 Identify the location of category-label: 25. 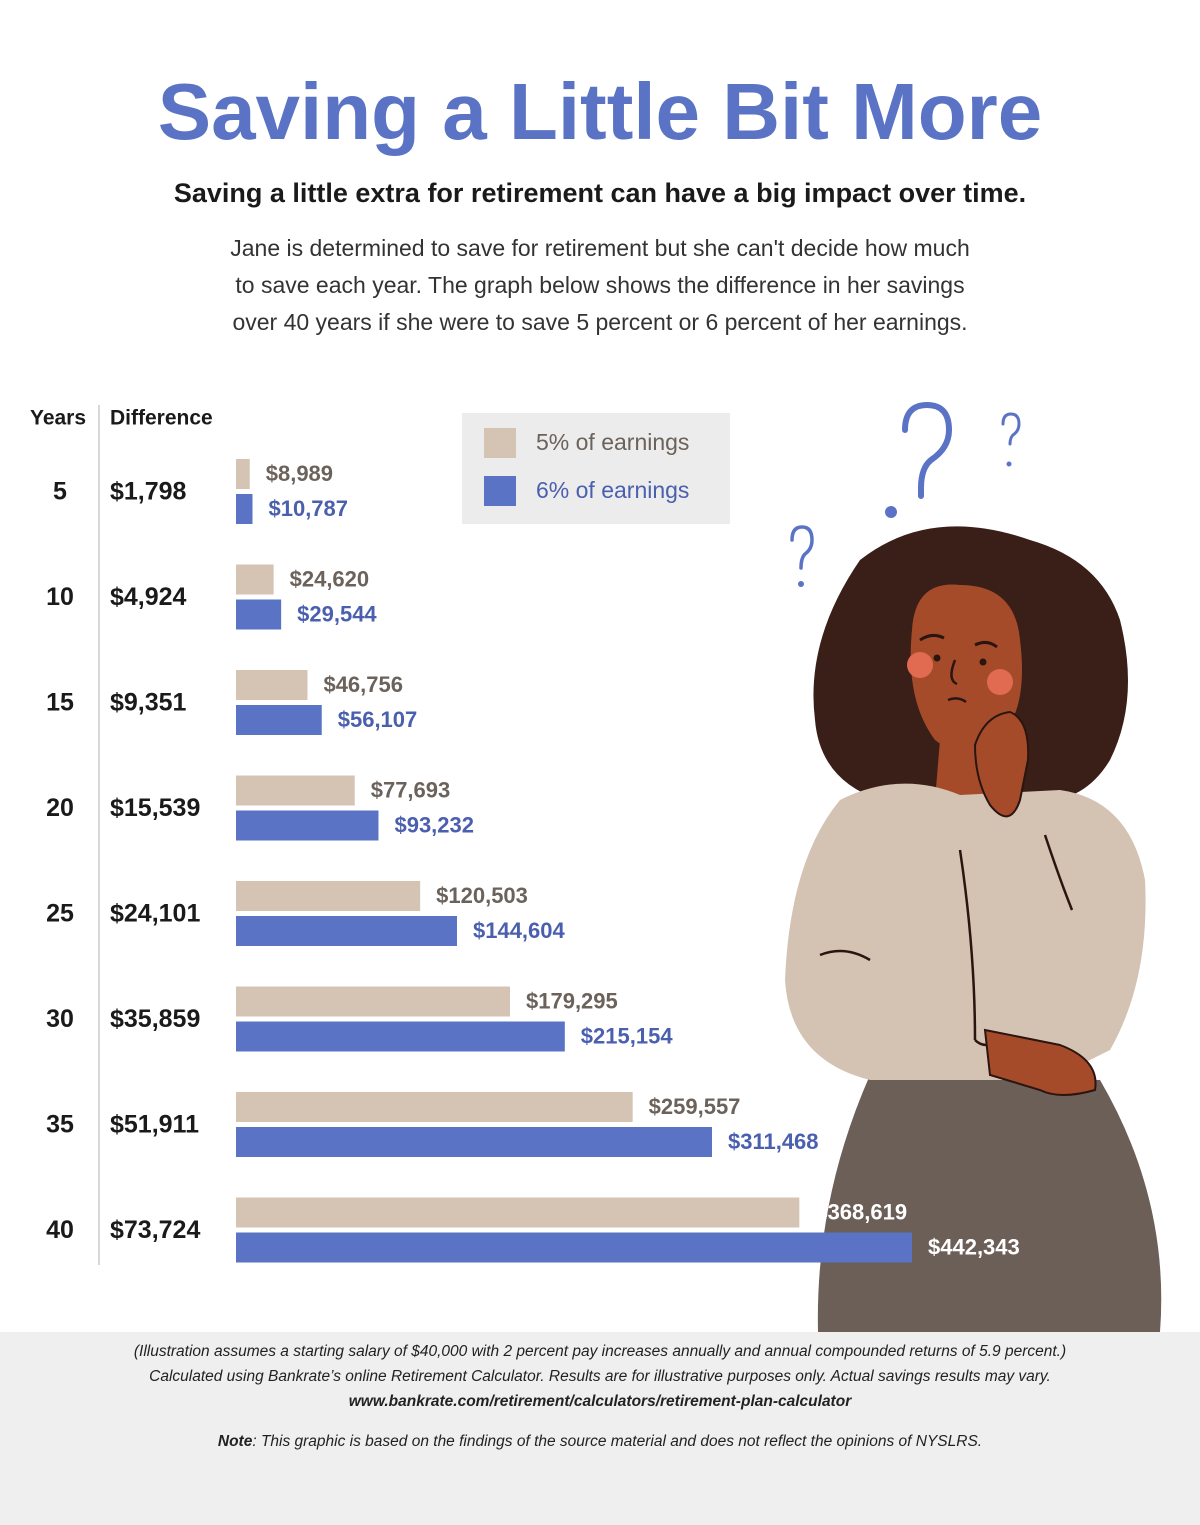
(60, 914).